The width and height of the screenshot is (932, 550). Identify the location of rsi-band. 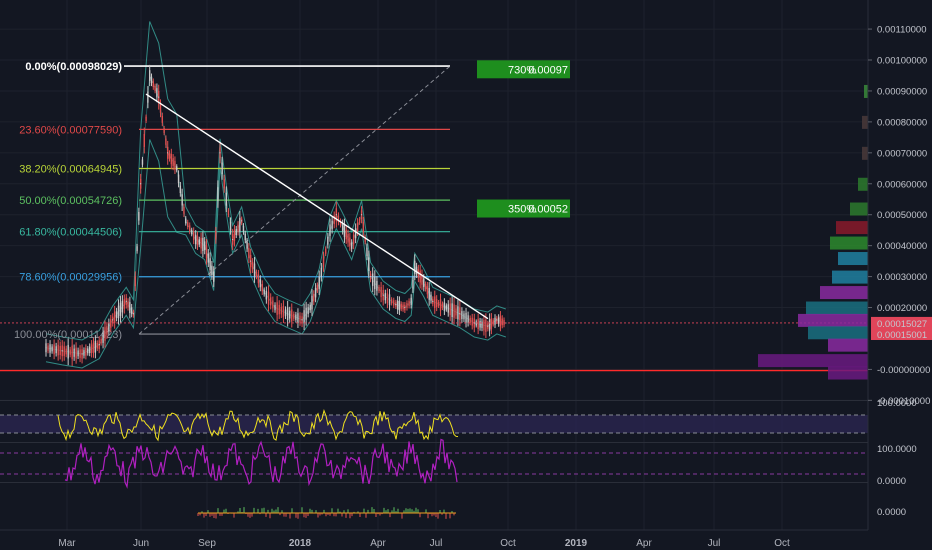
(434, 424).